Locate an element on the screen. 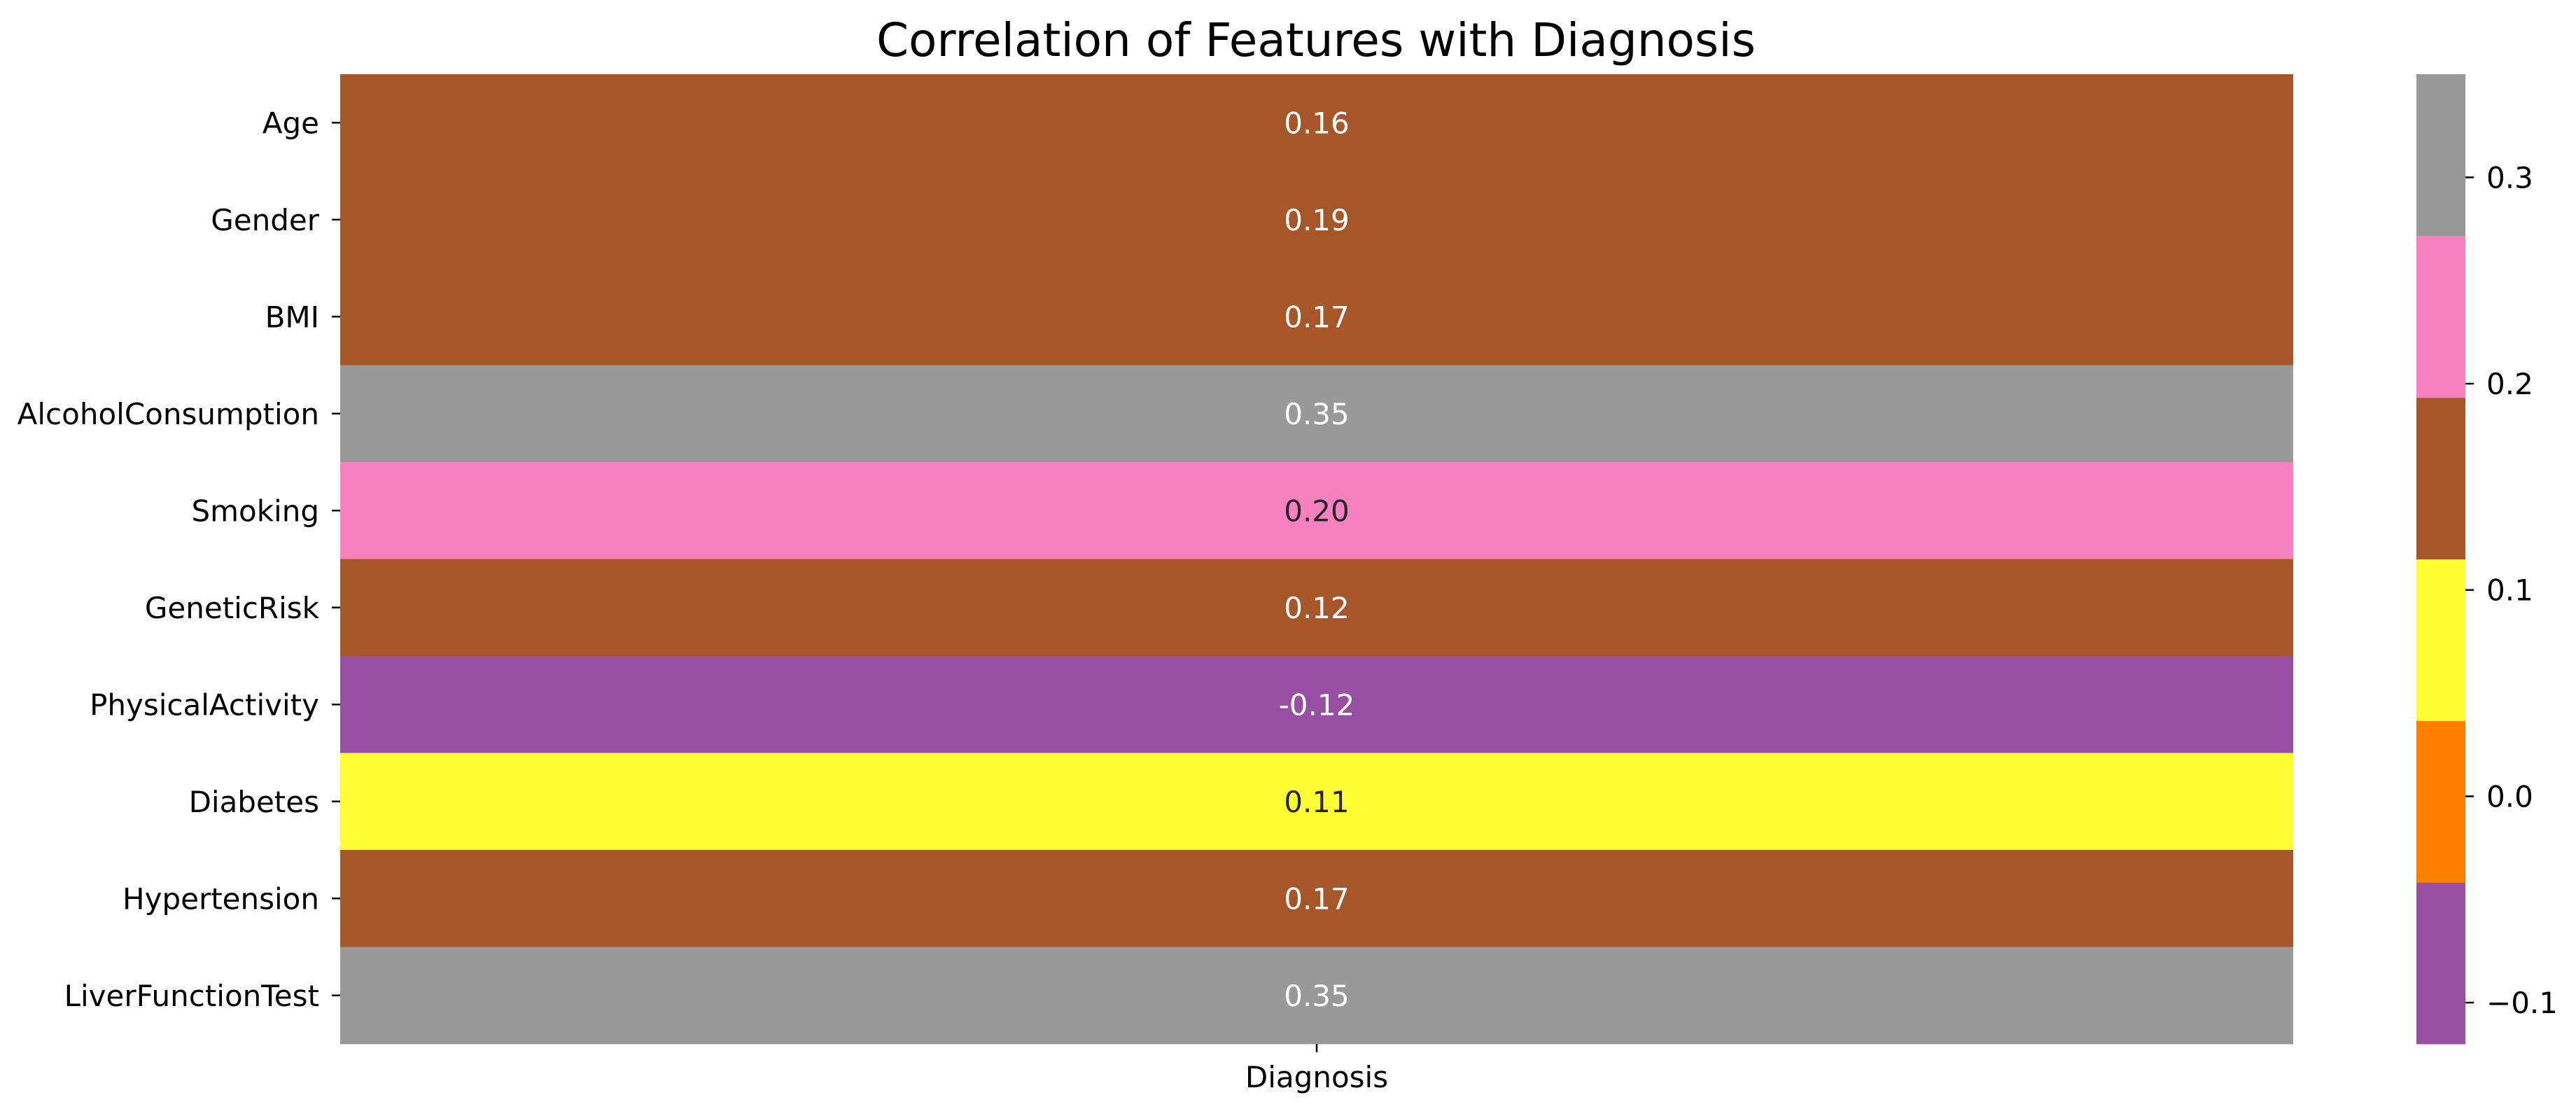  heatmap-cell-bmi is located at coordinates (1316, 316).